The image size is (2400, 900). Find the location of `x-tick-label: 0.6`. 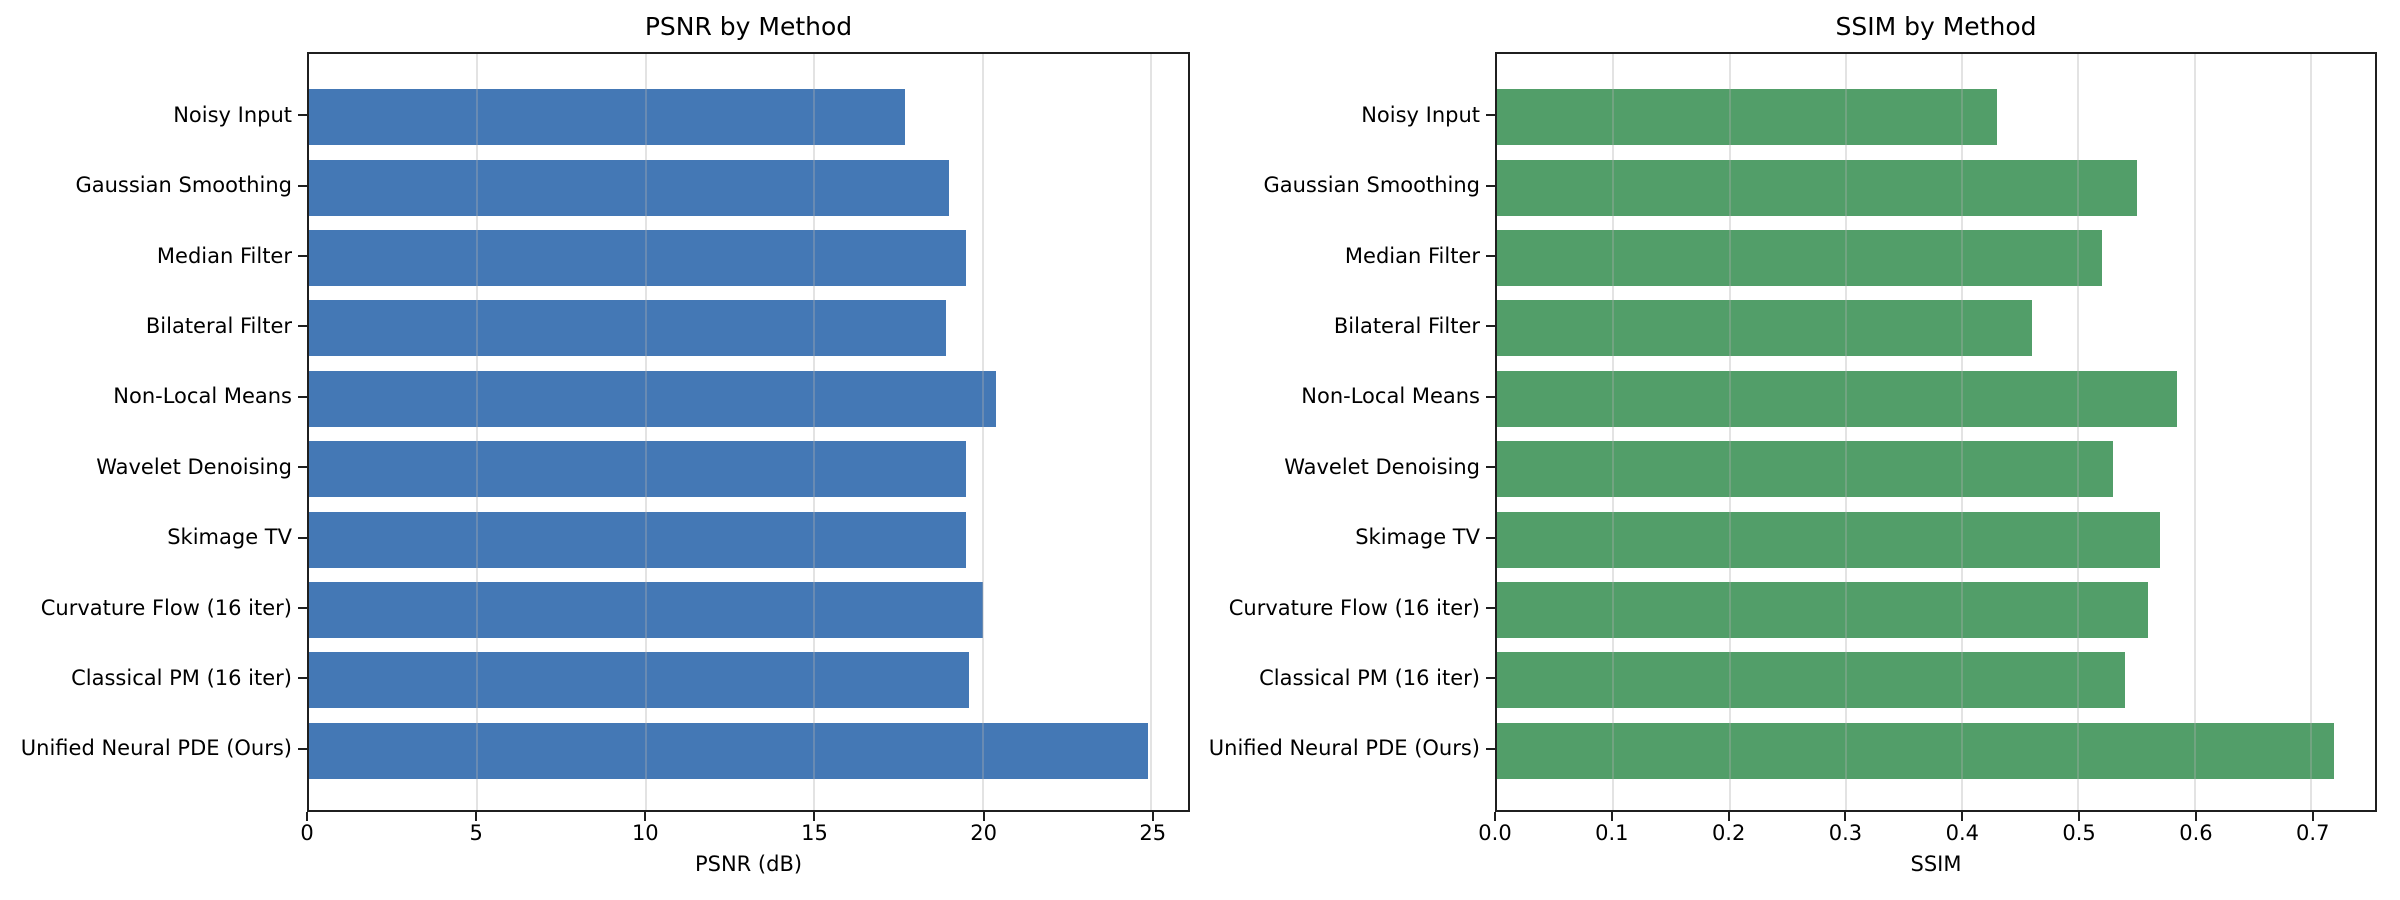

x-tick-label: 0.6 is located at coordinates (2196, 833).